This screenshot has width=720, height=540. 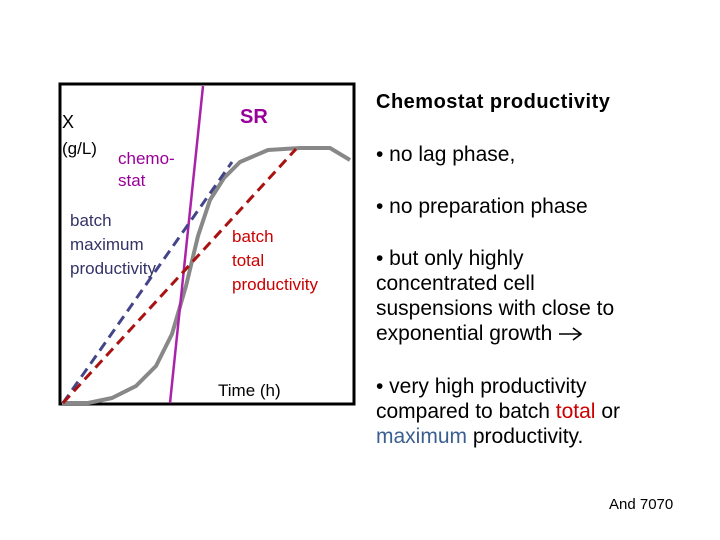 What do you see at coordinates (113, 268) in the screenshot?
I see `batch-max-label-line3: productivity` at bounding box center [113, 268].